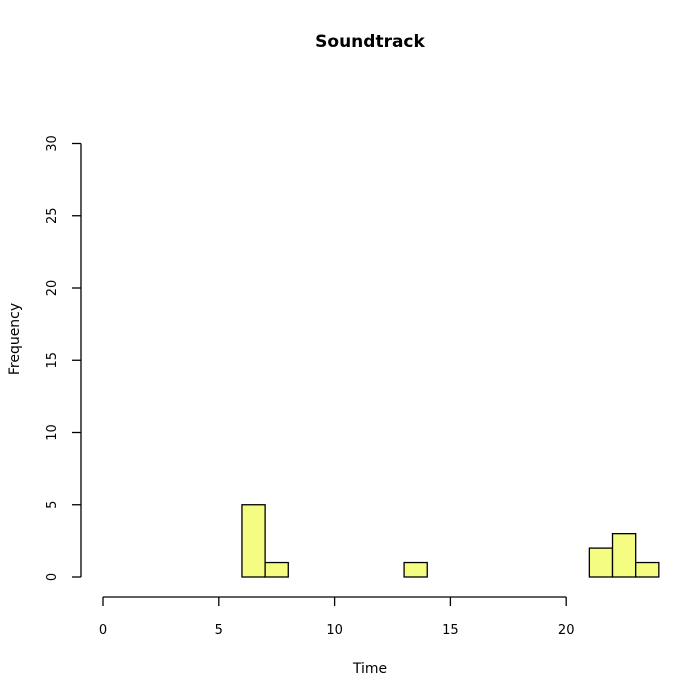 The width and height of the screenshot is (699, 699). Describe the element at coordinates (334, 630) in the screenshot. I see `x-tick-label: 10` at that location.